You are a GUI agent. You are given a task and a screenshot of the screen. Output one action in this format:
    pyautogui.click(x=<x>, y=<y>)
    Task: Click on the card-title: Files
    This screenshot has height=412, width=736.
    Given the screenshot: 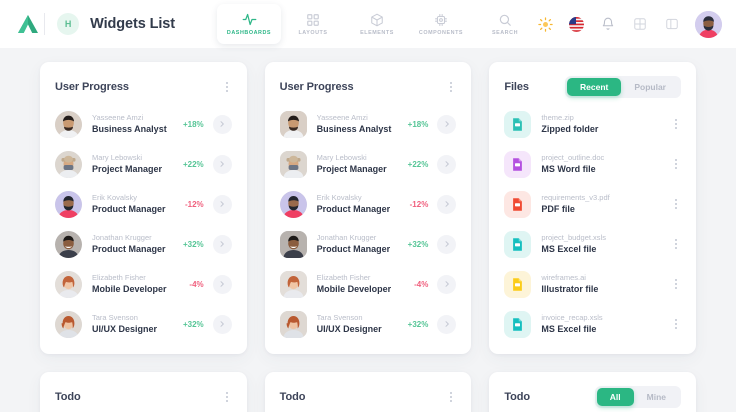 What is the action you would take?
    pyautogui.click(x=516, y=87)
    